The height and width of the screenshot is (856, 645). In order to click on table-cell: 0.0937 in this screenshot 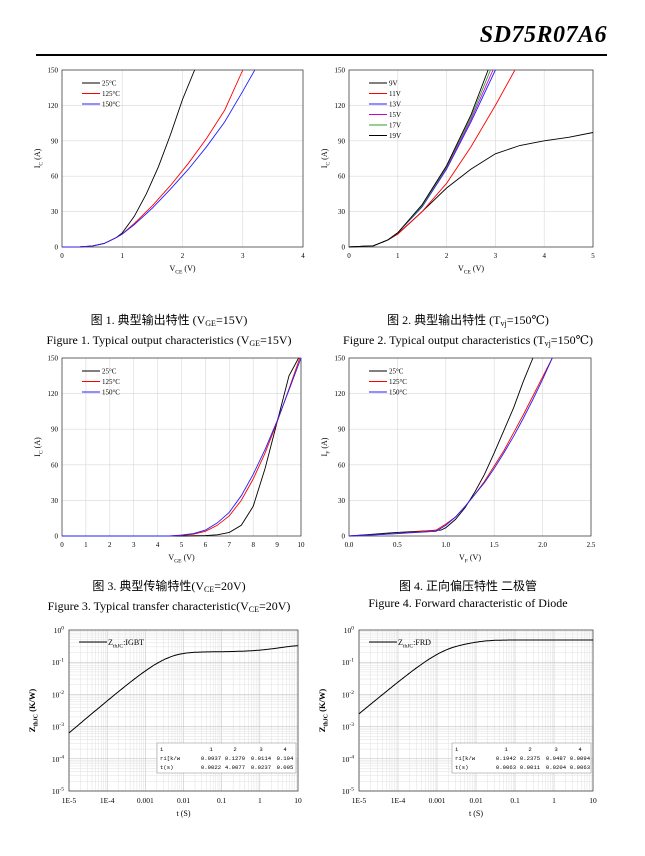, I will do `click(211, 758)`.